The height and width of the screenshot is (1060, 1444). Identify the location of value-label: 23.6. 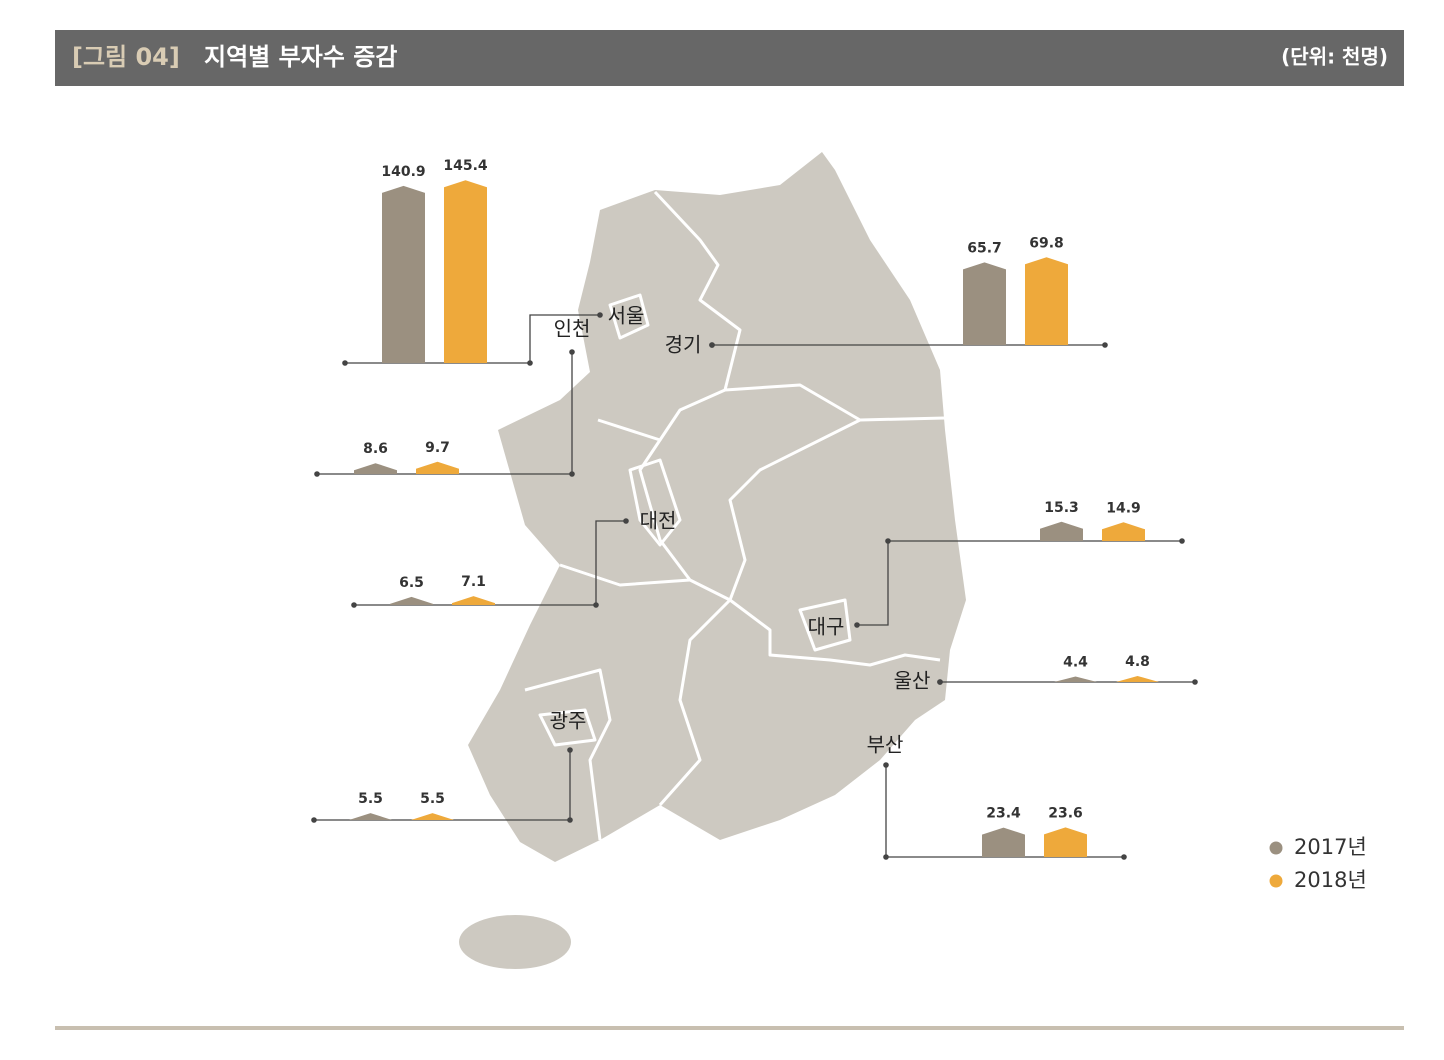
(1065, 813).